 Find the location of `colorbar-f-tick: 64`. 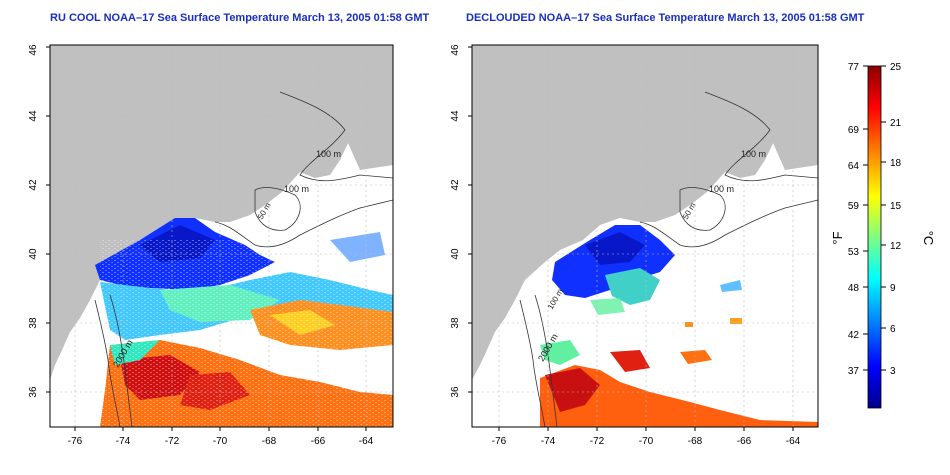

colorbar-f-tick: 64 is located at coordinates (854, 166).